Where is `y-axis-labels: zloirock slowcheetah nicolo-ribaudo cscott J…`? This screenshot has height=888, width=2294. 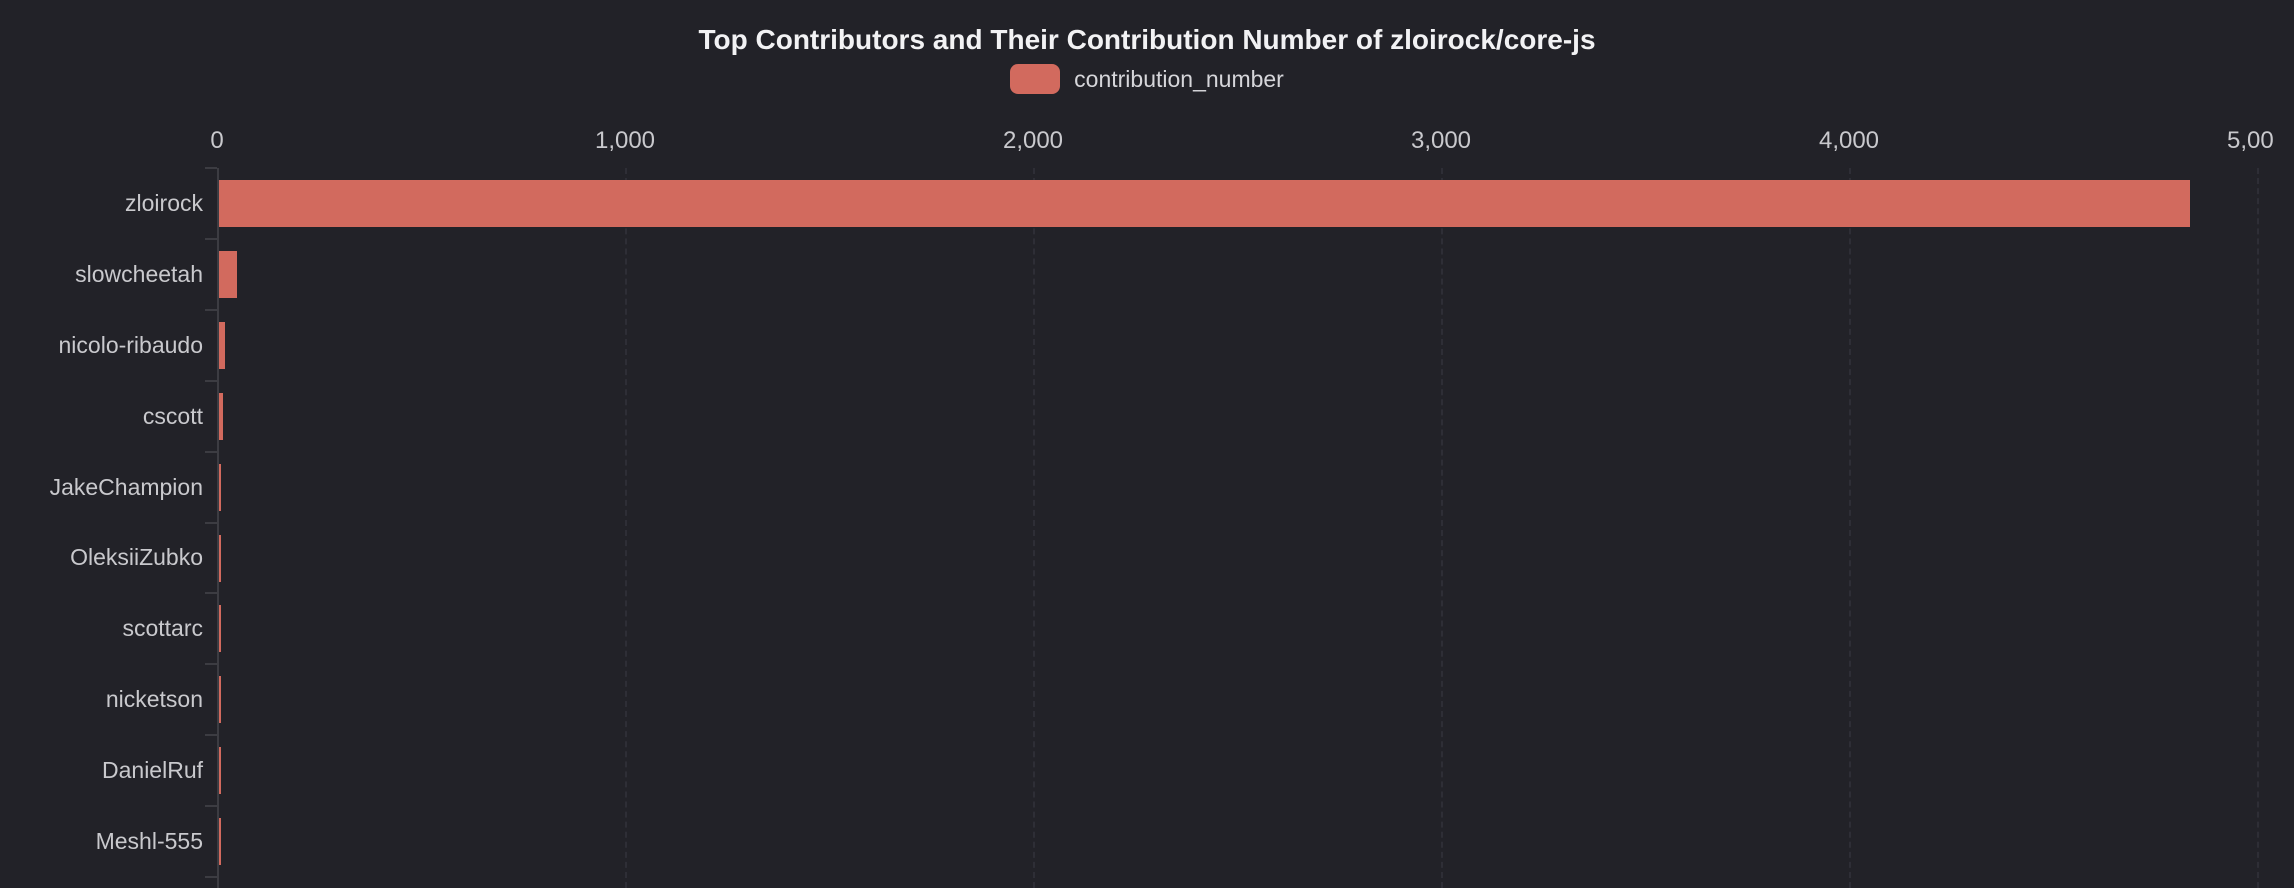 y-axis-labels: zloirock slowcheetah nicolo-ribaudo cscott J… is located at coordinates (101, 528).